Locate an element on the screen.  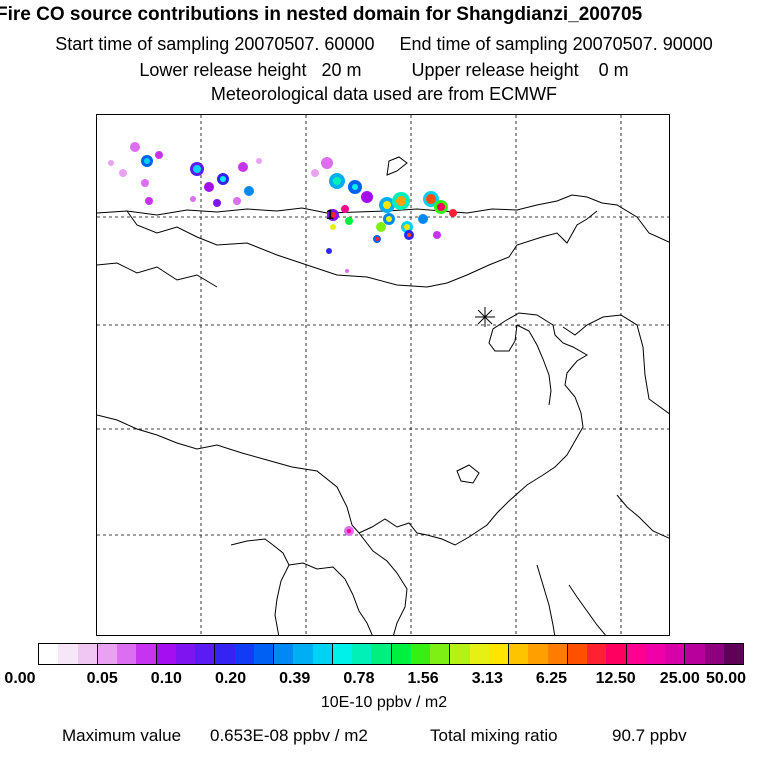
upper-height-value: 0 m is located at coordinates (613, 70).